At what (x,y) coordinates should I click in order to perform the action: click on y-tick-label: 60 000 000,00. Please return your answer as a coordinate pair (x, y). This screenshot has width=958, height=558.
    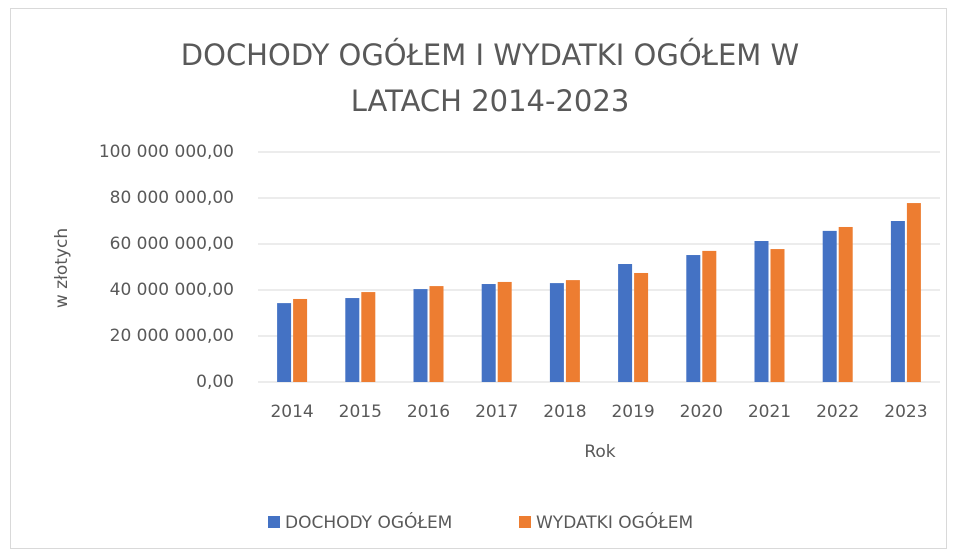
    Looking at the image, I should click on (172, 244).